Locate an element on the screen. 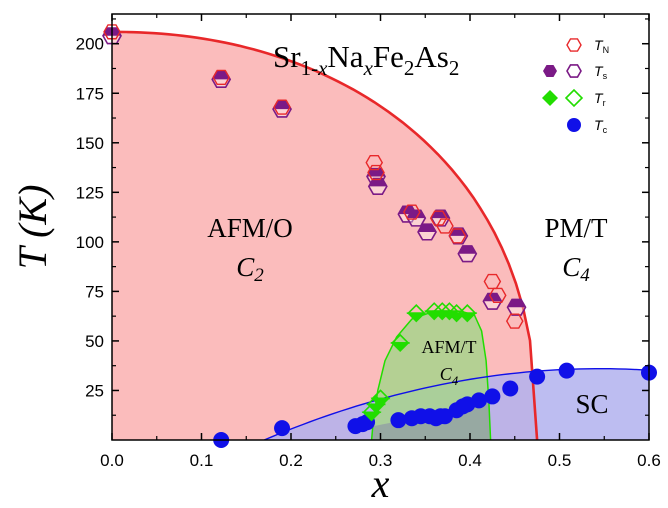 The width and height of the screenshot is (668, 508). legend-ts-open-marker is located at coordinates (574, 71).